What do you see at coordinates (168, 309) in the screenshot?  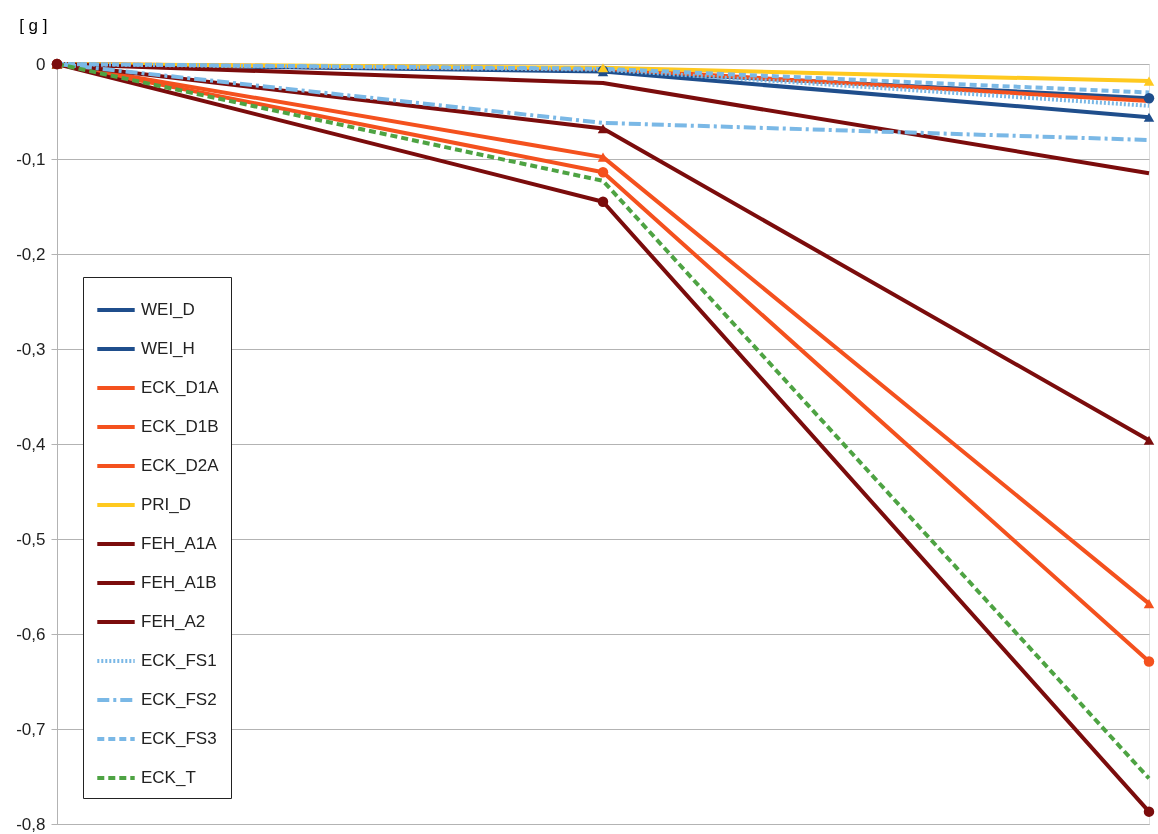 I see `legend-label: WEI_D` at bounding box center [168, 309].